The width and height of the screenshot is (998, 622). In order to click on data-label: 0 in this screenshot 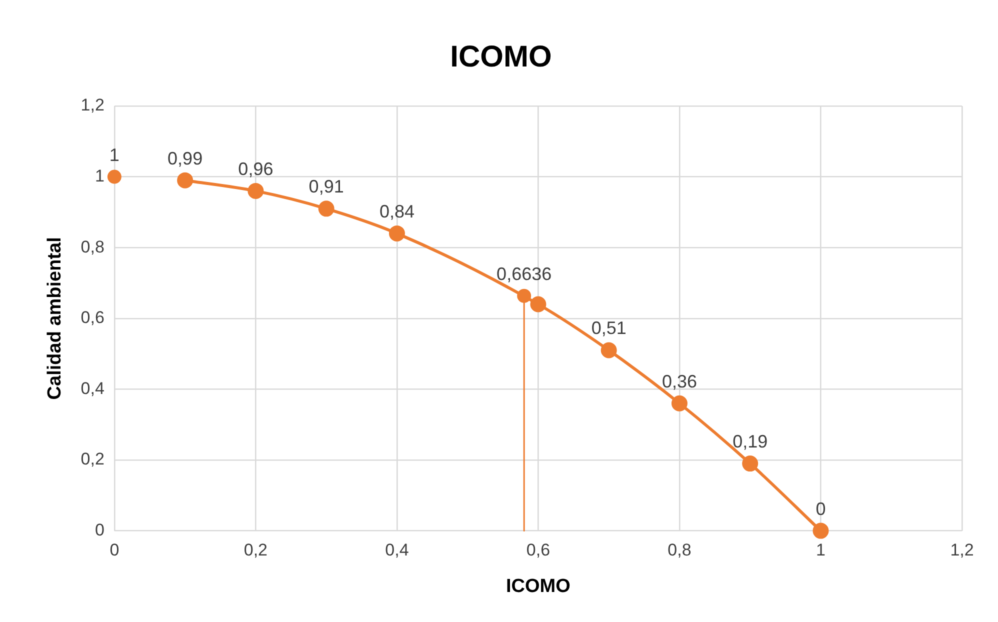, I will do `click(821, 508)`.